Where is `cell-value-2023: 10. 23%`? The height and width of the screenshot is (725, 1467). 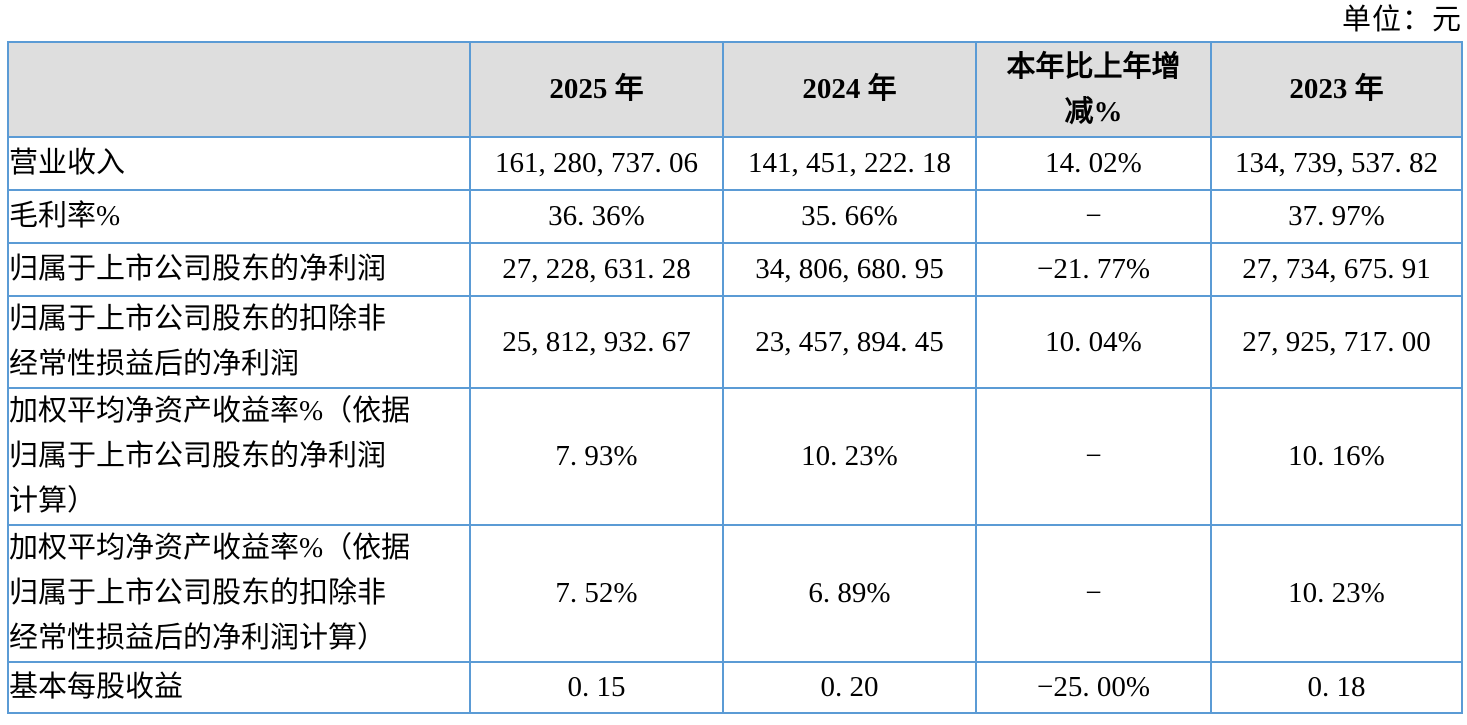
cell-value-2023: 10. 23% is located at coordinates (1336, 593).